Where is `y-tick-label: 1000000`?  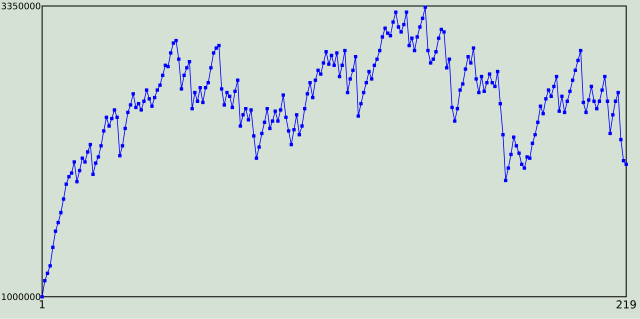 y-tick-label: 1000000 is located at coordinates (21, 297).